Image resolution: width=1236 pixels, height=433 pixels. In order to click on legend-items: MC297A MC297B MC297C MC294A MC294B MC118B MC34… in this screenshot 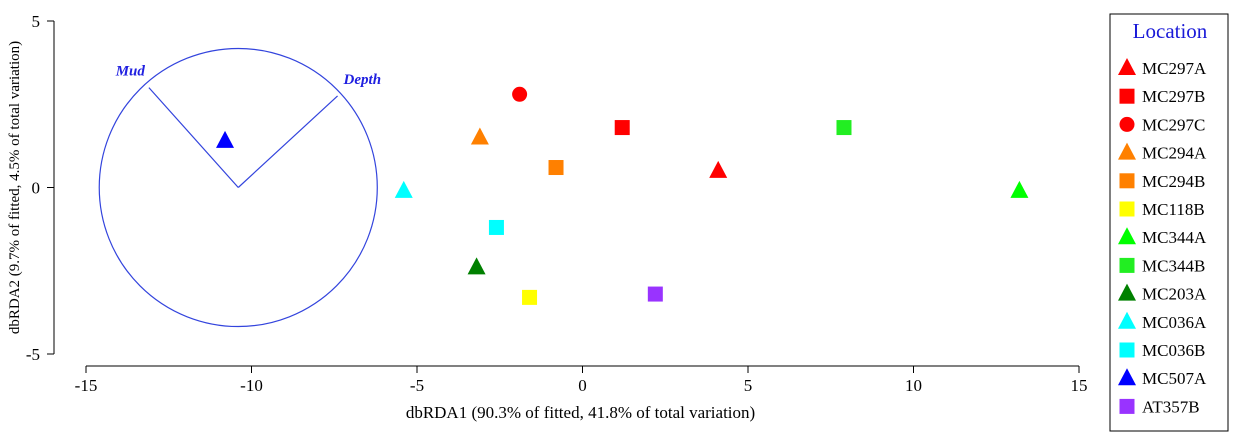, I will do `click(1162, 237)`.